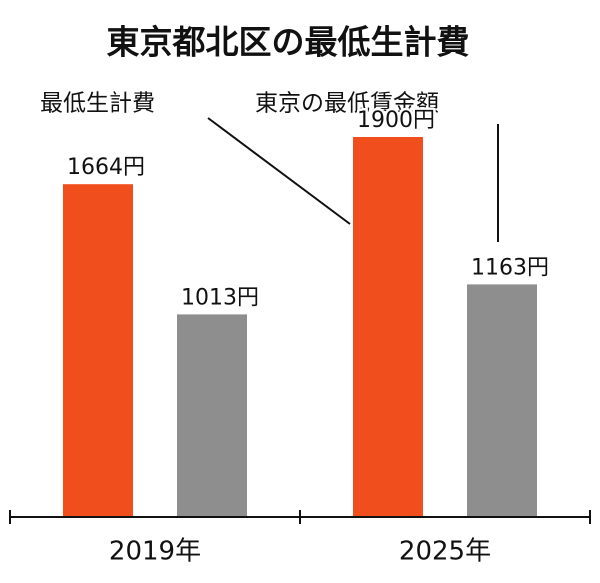 The height and width of the screenshot is (583, 600). Describe the element at coordinates (288, 42) in the screenshot. I see `chart-title: 東京都北区の最低生計費` at that location.